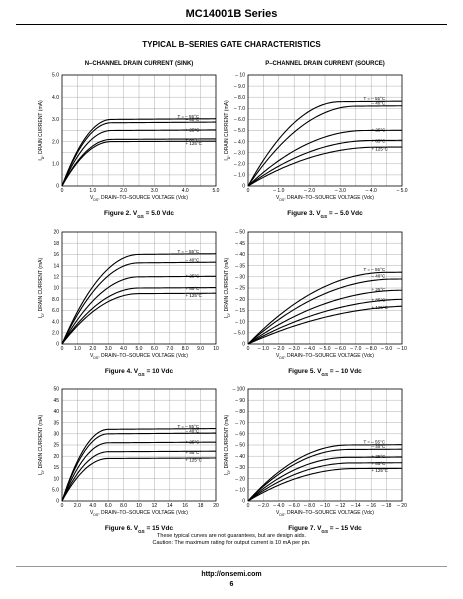  Describe the element at coordinates (240, 244) in the screenshot. I see `y-tick-label: – 45` at that location.